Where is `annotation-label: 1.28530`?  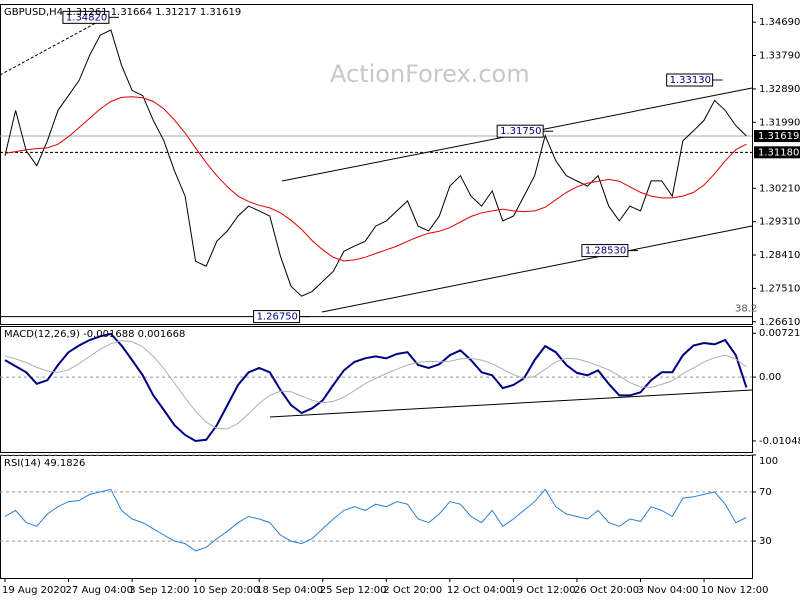
annotation-label: 1.28530 is located at coordinates (605, 251).